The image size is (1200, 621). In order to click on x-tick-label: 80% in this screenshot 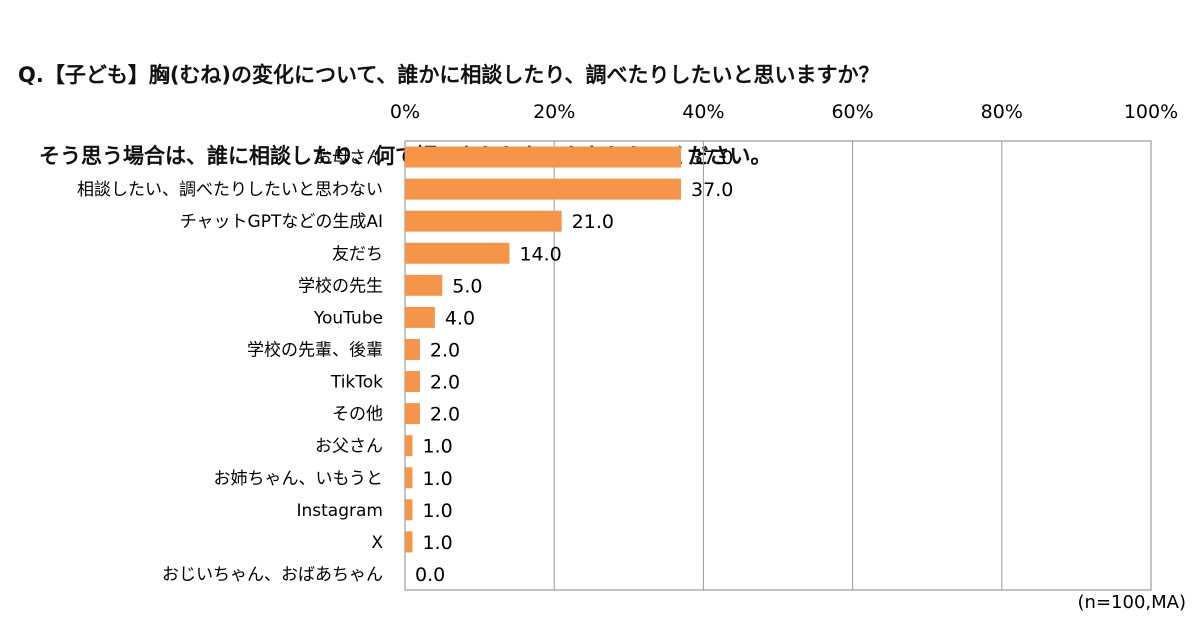, I will do `click(1002, 112)`.